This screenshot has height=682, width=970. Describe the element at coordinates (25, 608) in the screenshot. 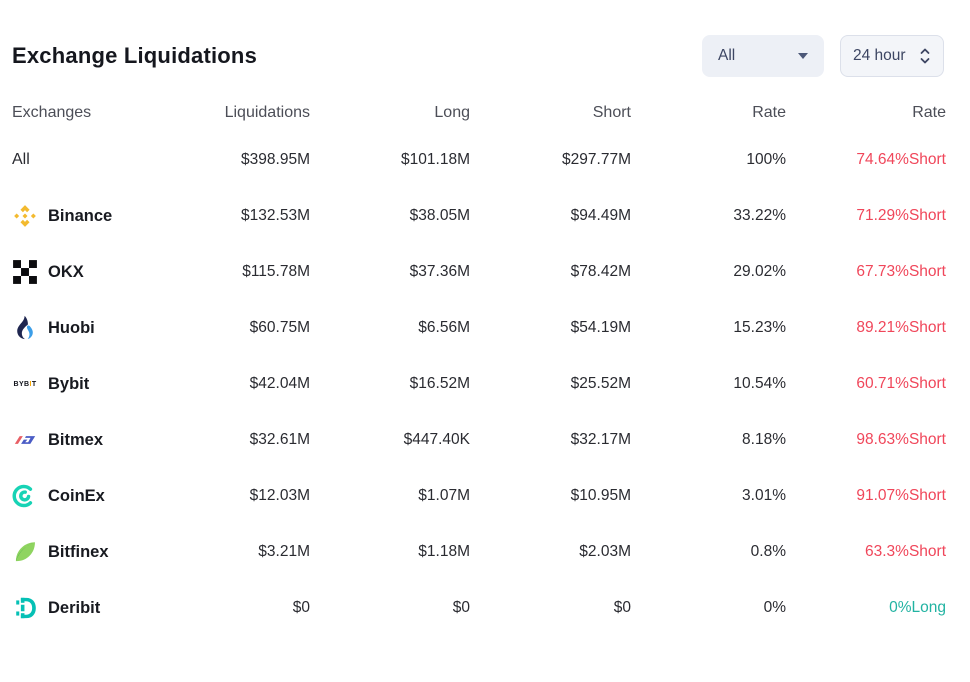

I see `deribit-icon` at that location.